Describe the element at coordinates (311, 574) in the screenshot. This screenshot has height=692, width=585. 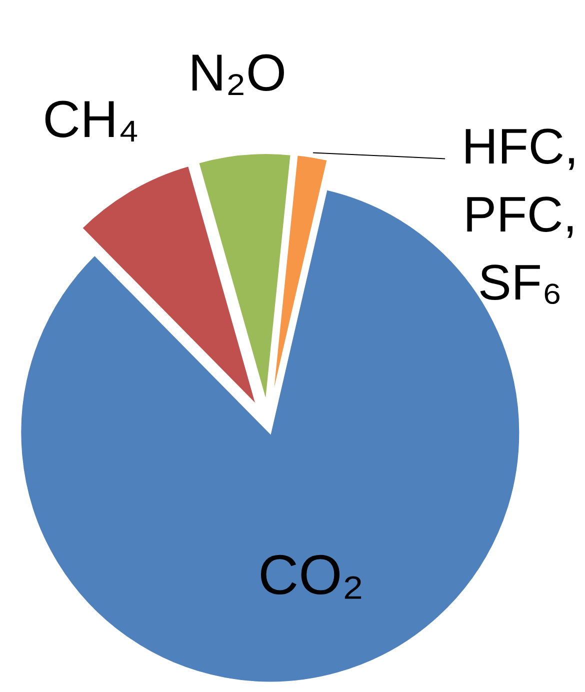
I see `slice-label: CO₂` at that location.